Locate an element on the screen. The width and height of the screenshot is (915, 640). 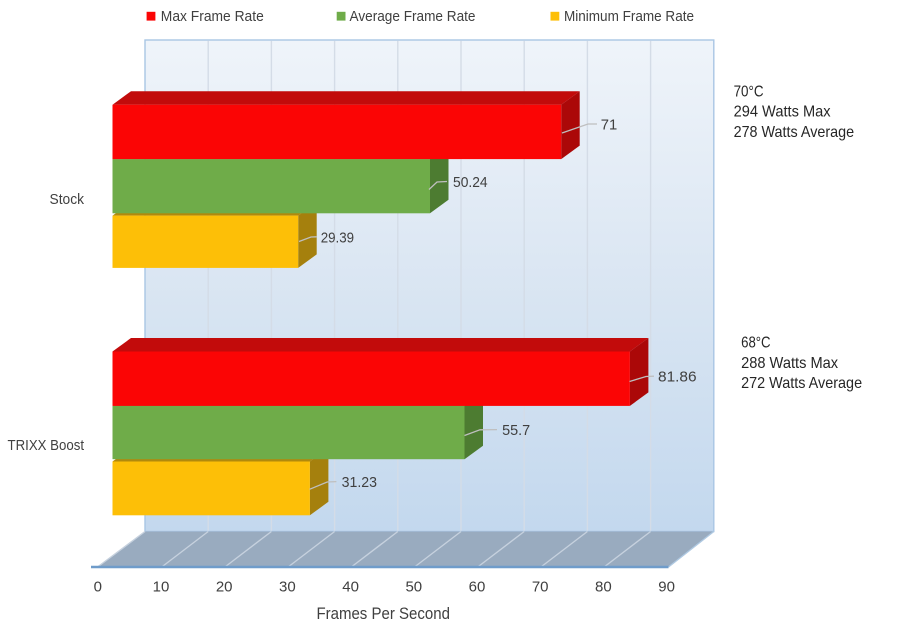
svg-text: 50.24 is located at coordinates (470, 182).